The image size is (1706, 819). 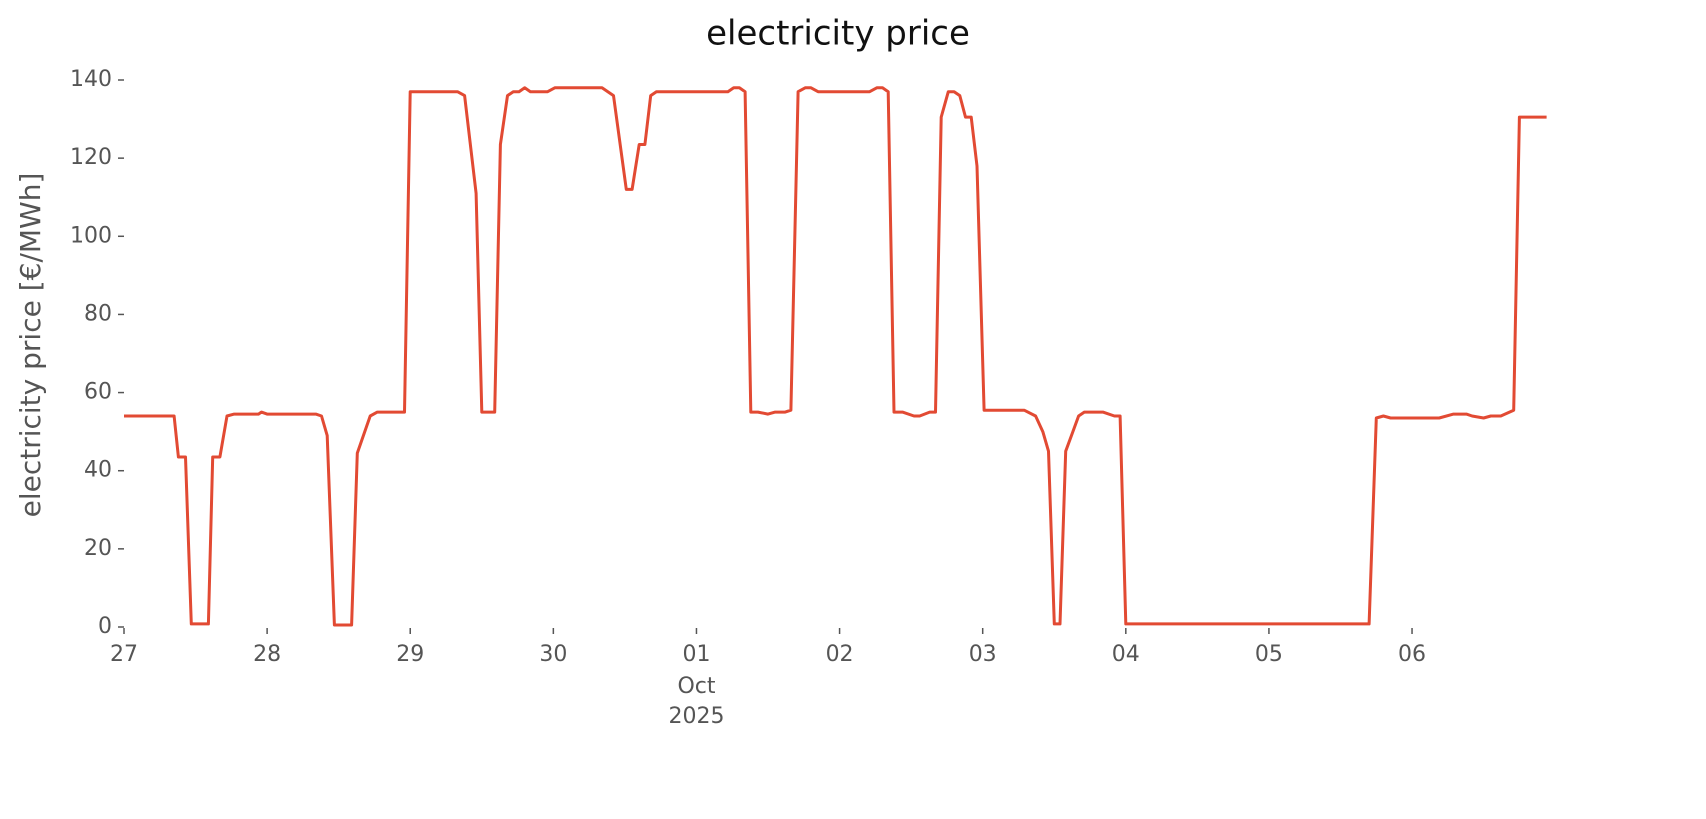 I want to click on y-tick-label: 100, so click(x=91, y=235).